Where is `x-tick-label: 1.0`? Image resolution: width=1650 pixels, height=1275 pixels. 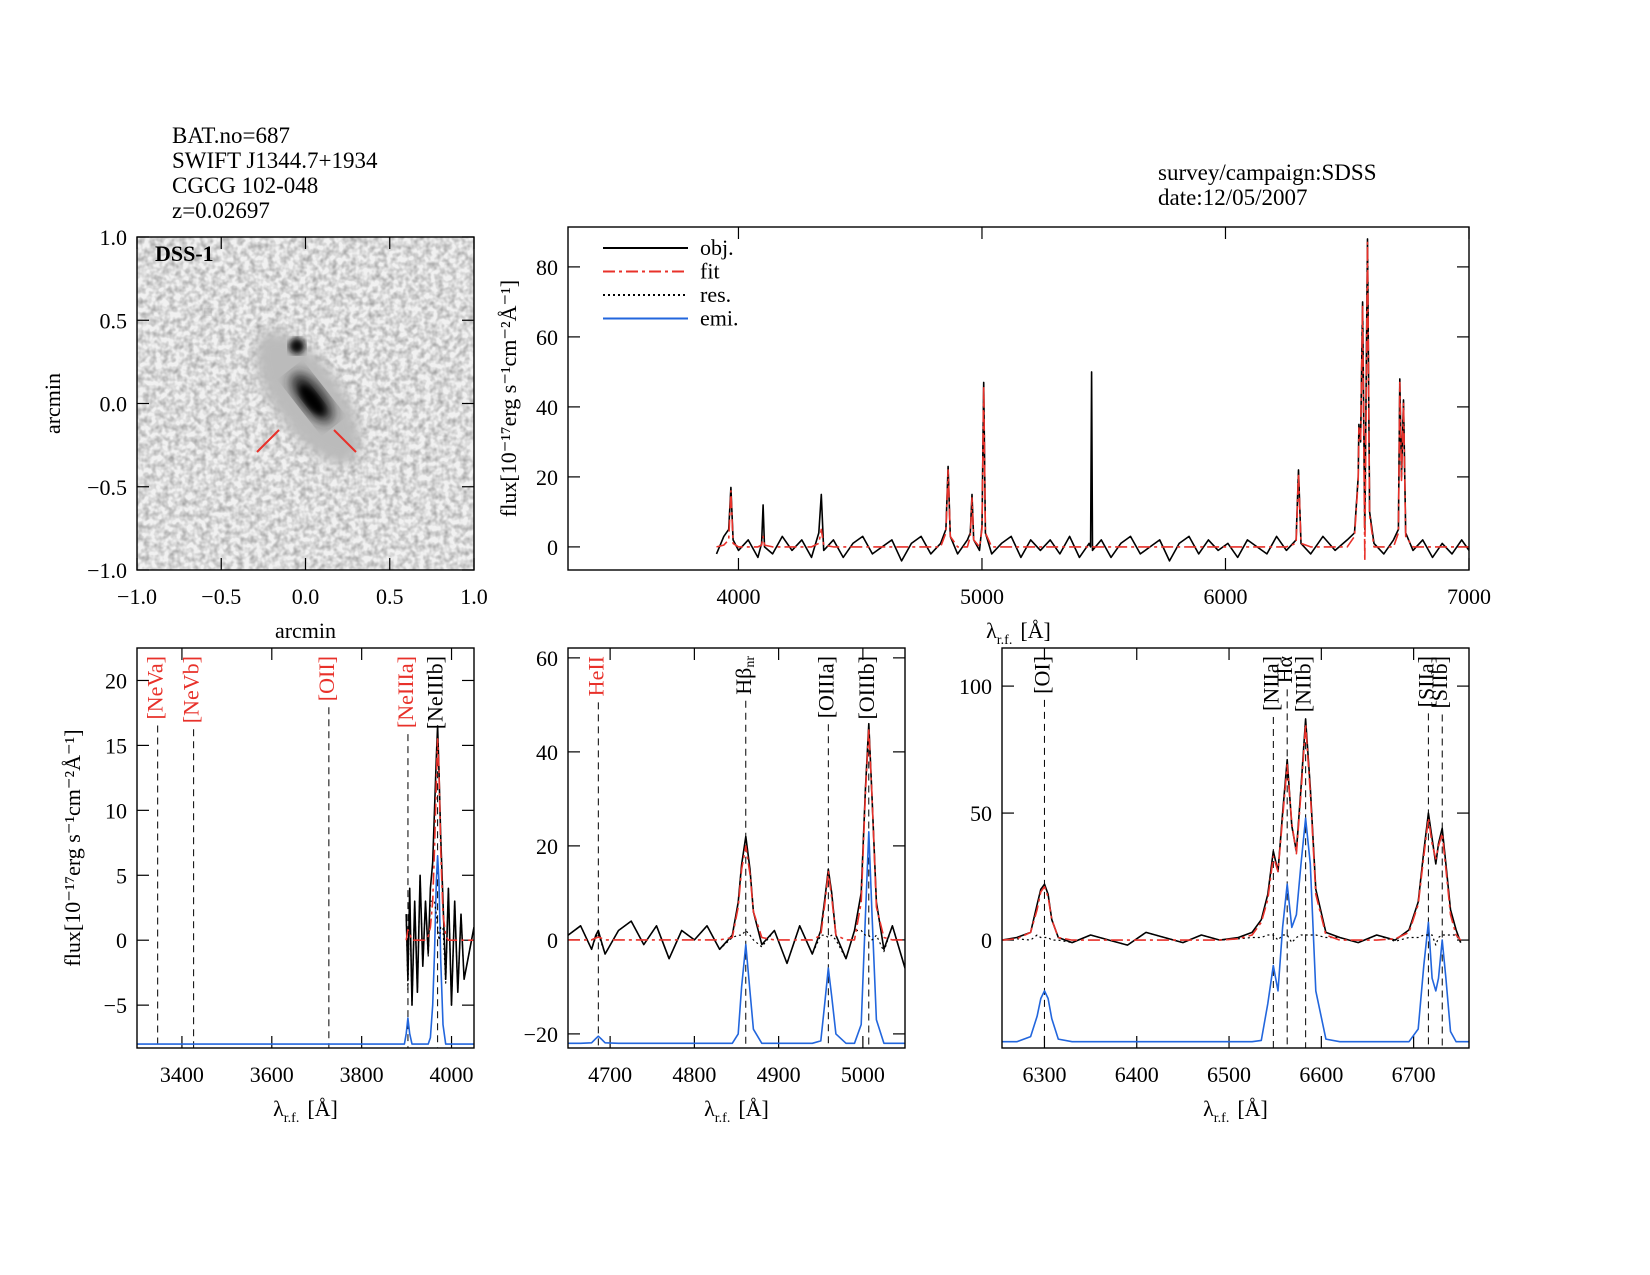
x-tick-label: 1.0 is located at coordinates (474, 596).